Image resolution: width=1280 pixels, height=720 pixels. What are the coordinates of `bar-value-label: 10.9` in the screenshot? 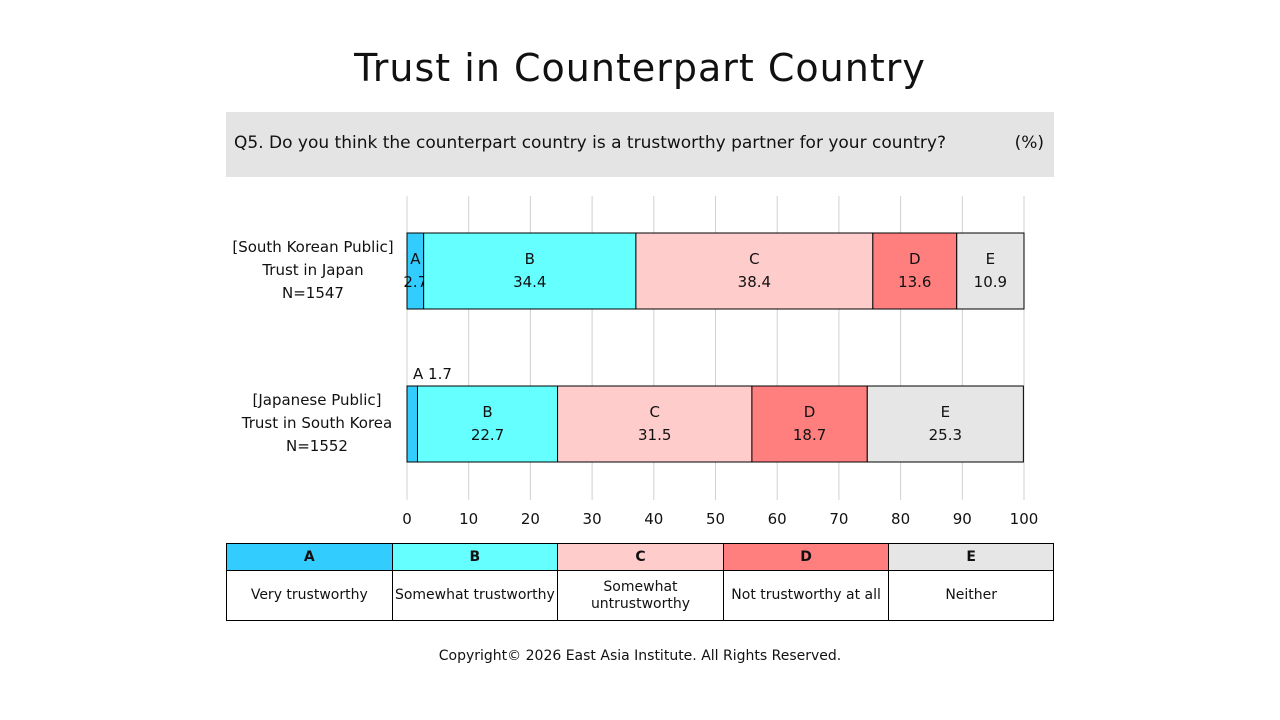 It's located at (990, 282).